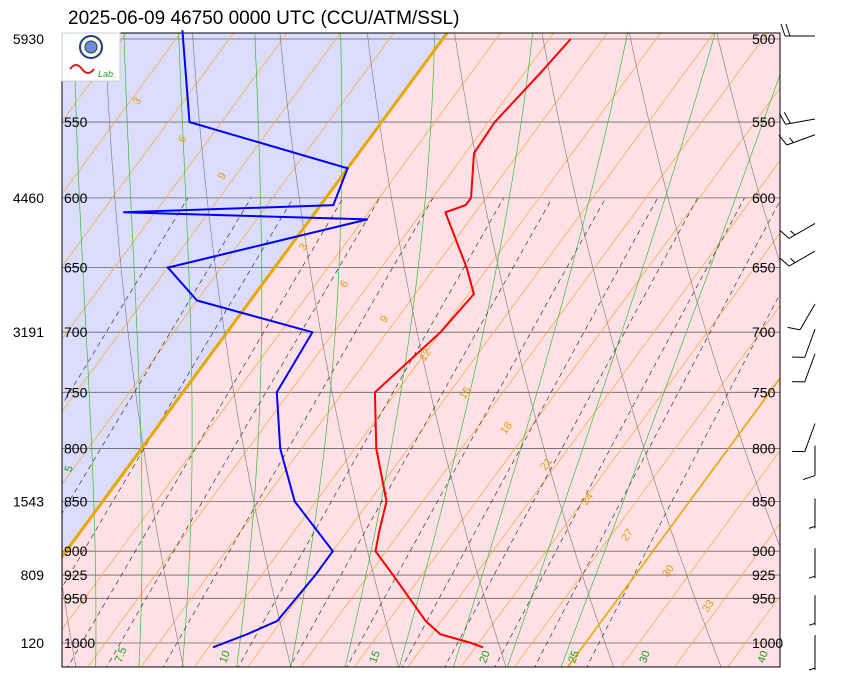 Image resolution: width=850 pixels, height=700 pixels. What do you see at coordinates (33, 575) in the screenshot?
I see `height-label: 809` at bounding box center [33, 575].